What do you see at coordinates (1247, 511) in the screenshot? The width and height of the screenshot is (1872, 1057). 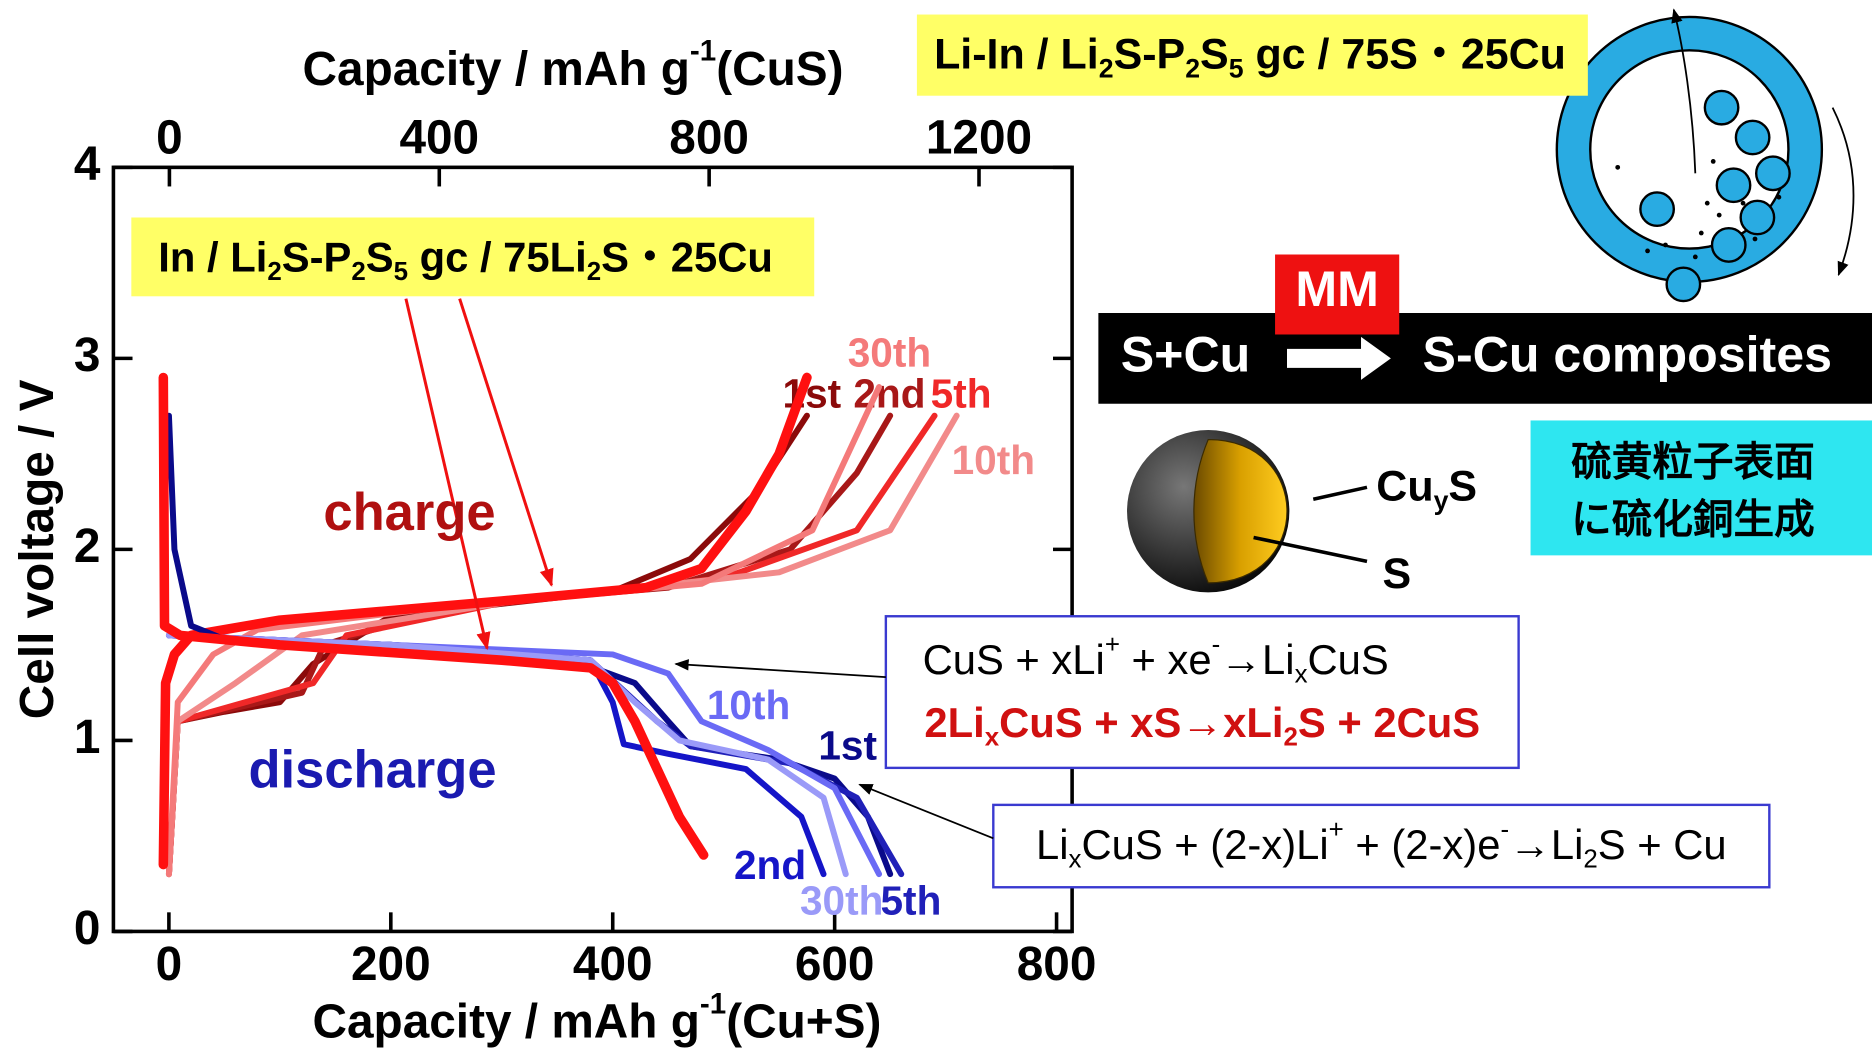 I see `particle` at bounding box center [1247, 511].